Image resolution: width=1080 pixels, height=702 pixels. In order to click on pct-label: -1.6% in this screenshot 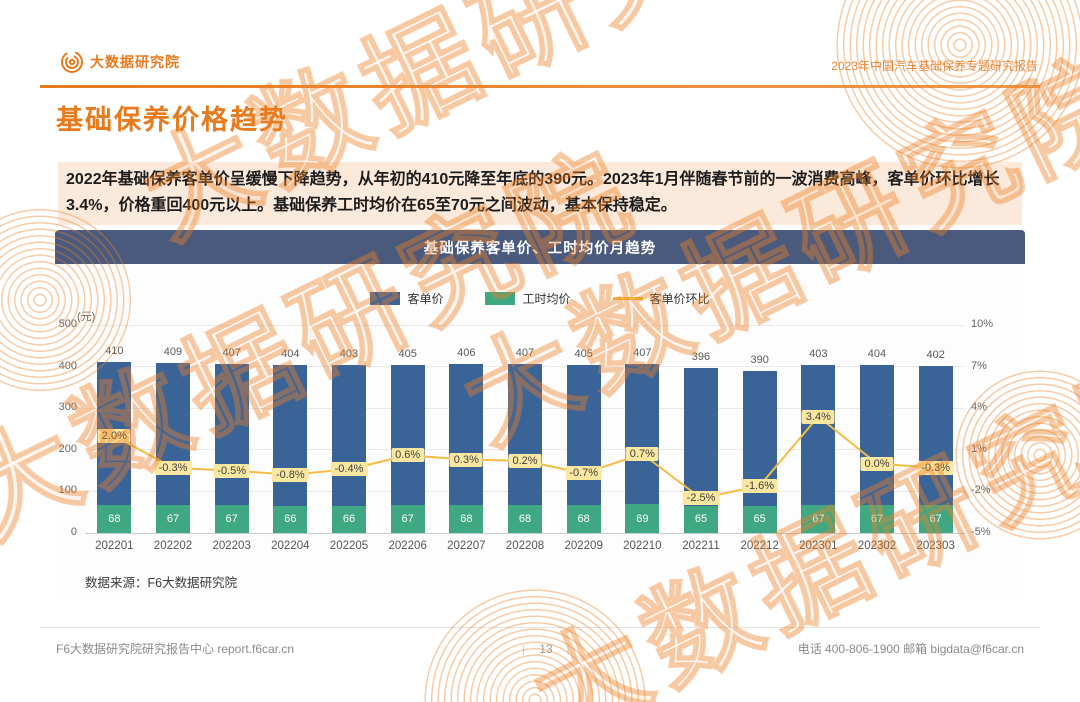, I will do `click(760, 485)`.